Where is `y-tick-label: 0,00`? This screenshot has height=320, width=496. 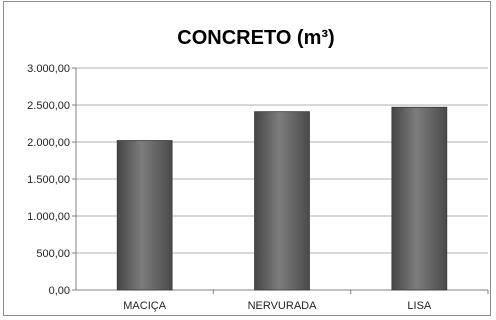 y-tick-label: 0,00 is located at coordinates (59, 291).